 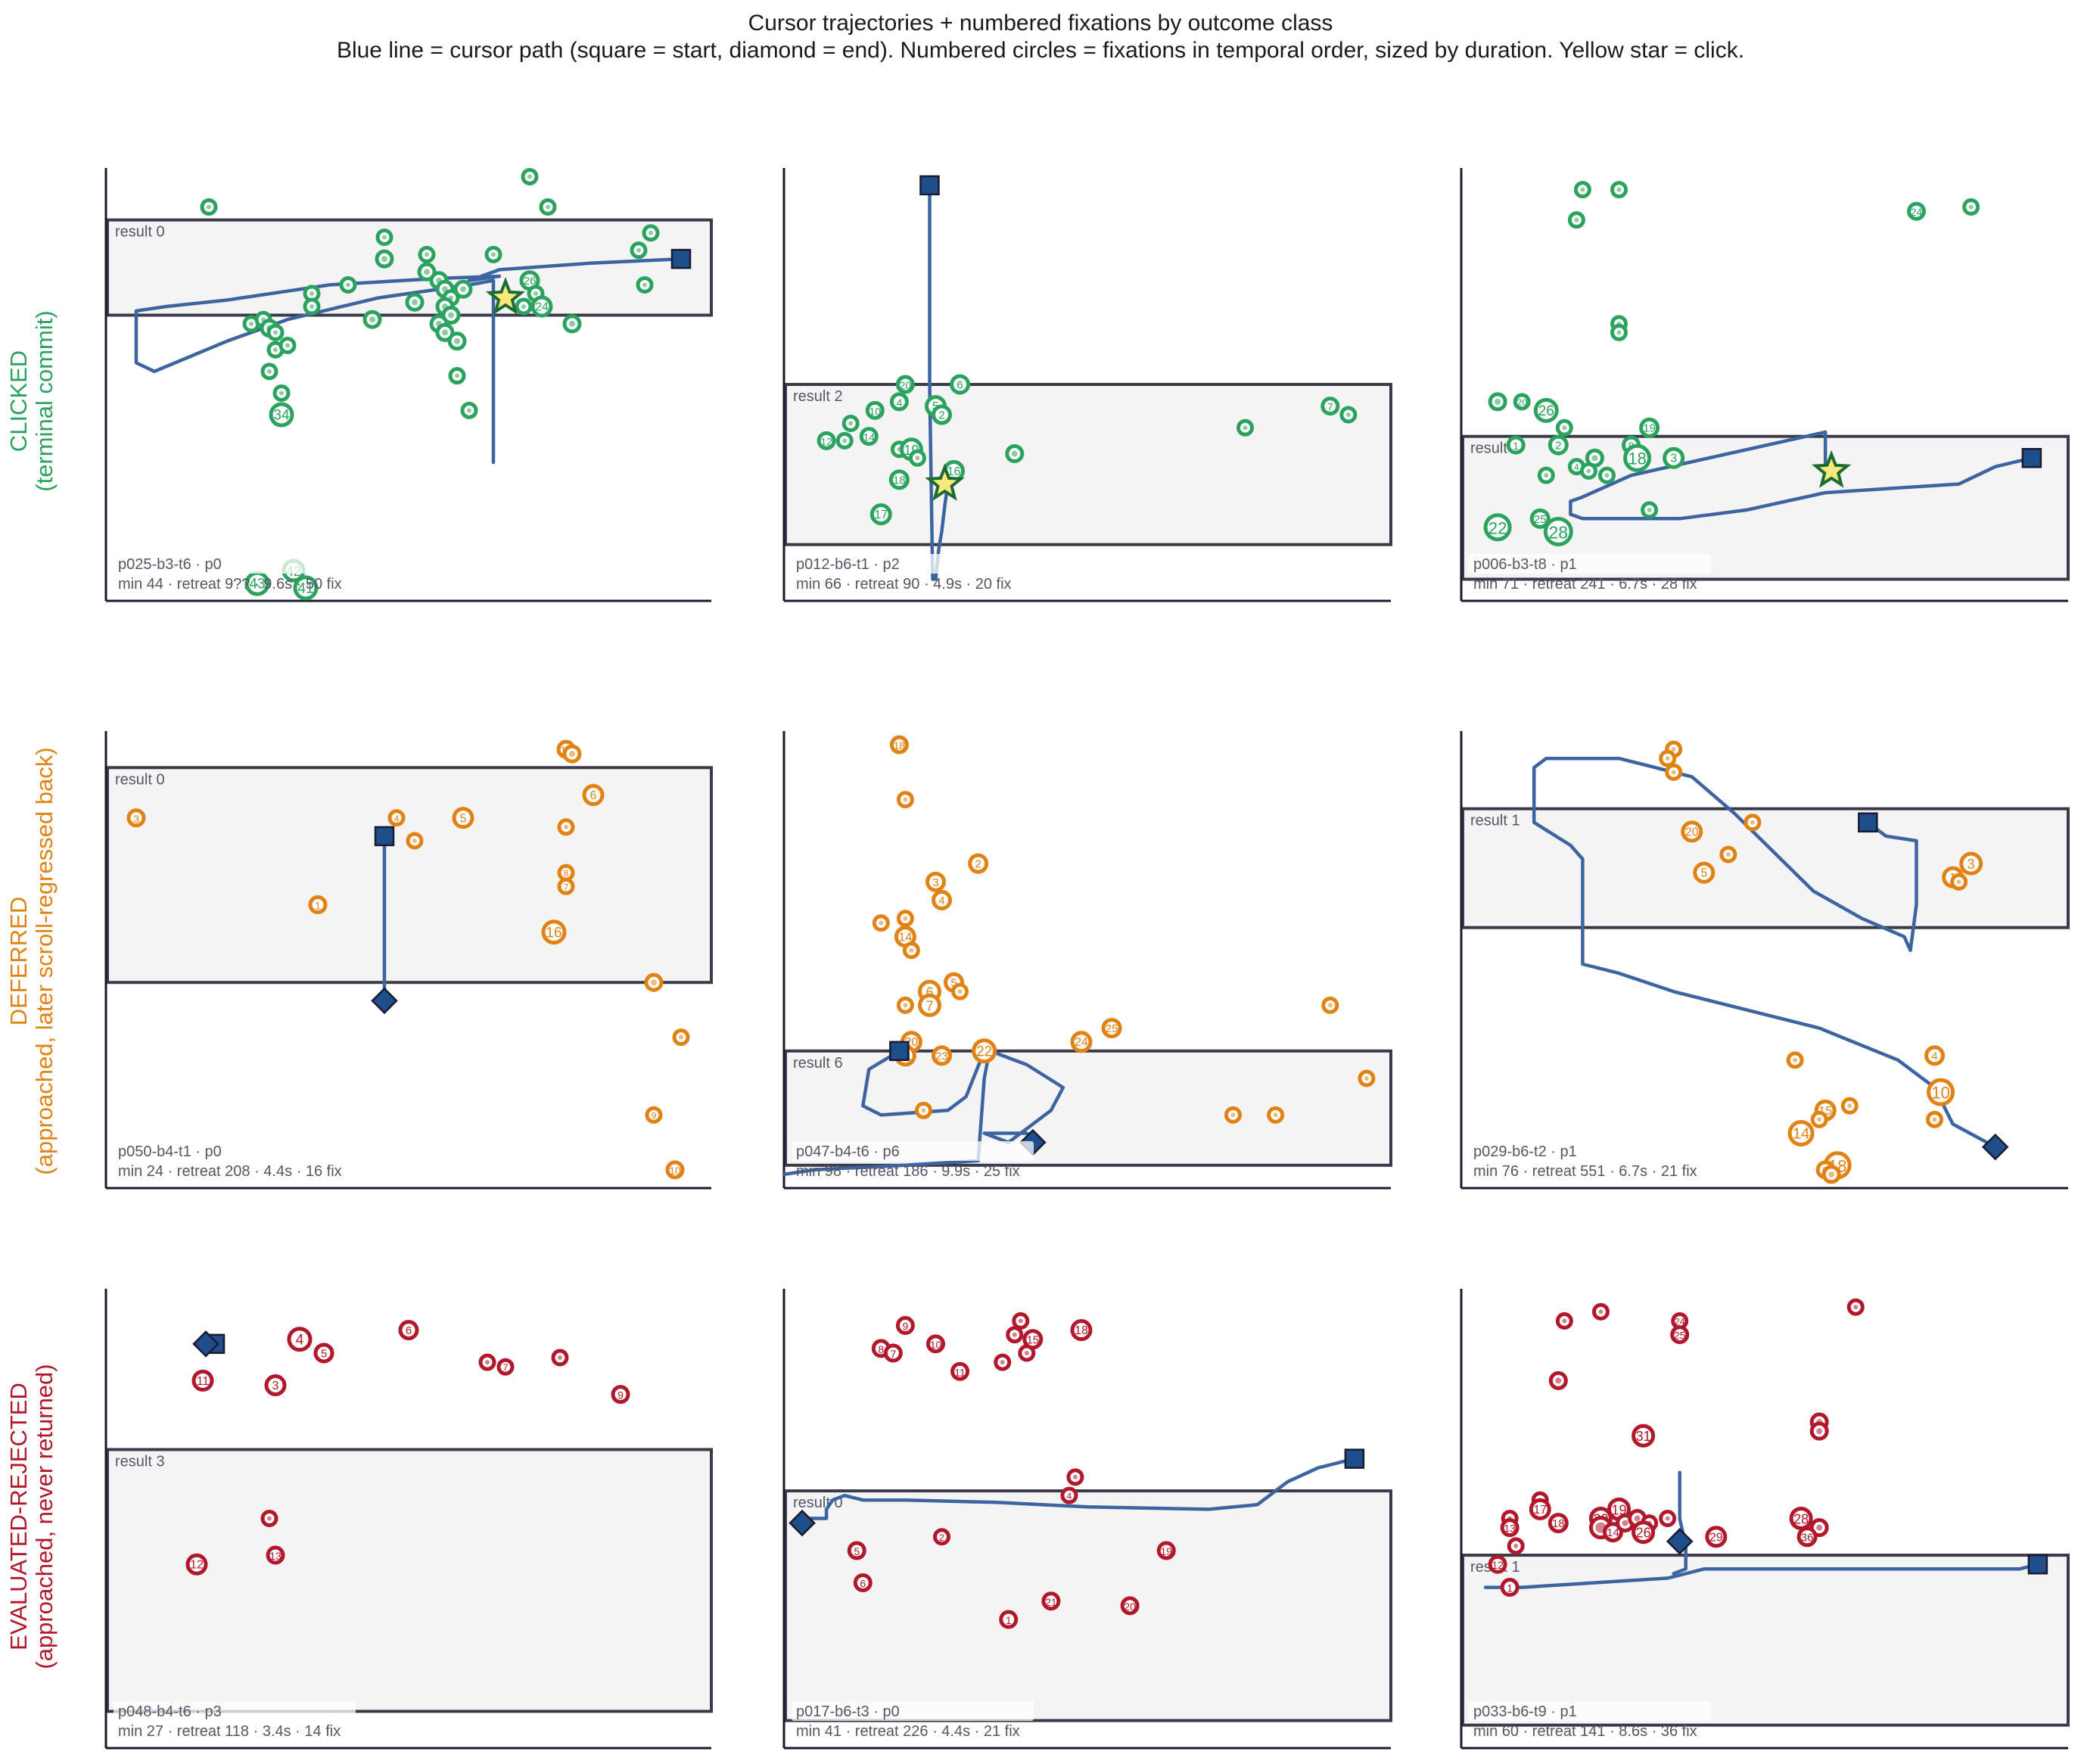 I want to click on fixation-circle: 13, so click(x=275, y=1555).